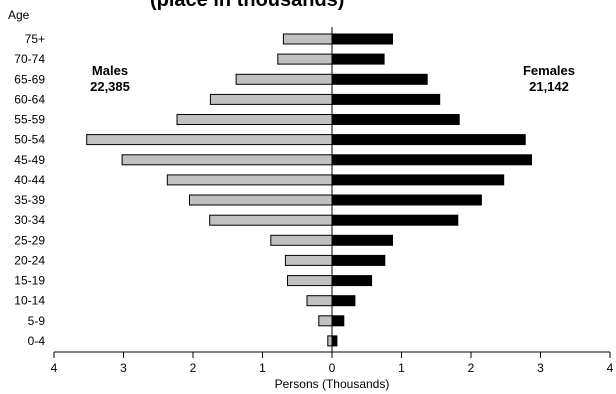  Describe the element at coordinates (29, 180) in the screenshot. I see `age-label: 40-44` at that location.